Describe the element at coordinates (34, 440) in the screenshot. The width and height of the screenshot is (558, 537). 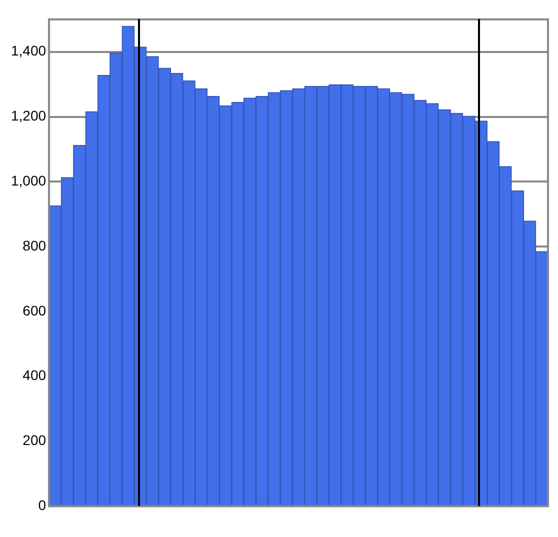
I see `y-tick-label: 200` at that location.